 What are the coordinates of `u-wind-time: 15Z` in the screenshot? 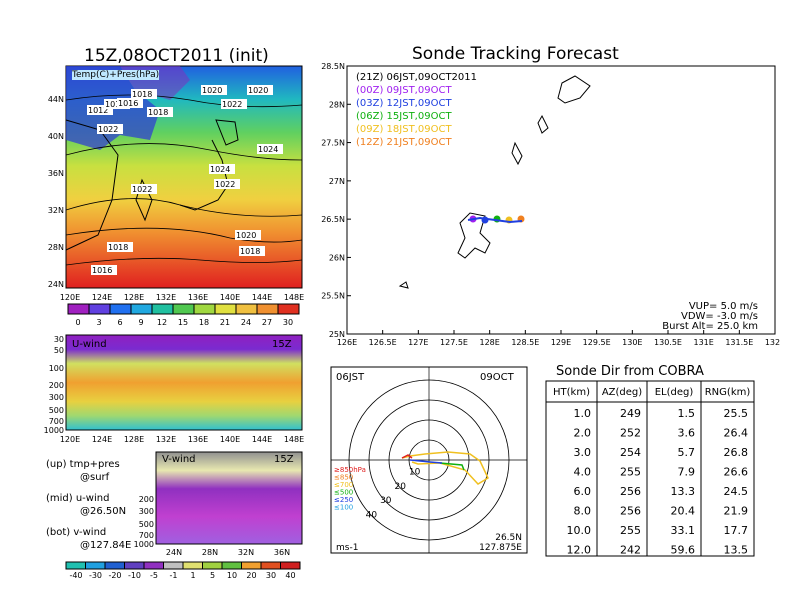 It's located at (282, 344).